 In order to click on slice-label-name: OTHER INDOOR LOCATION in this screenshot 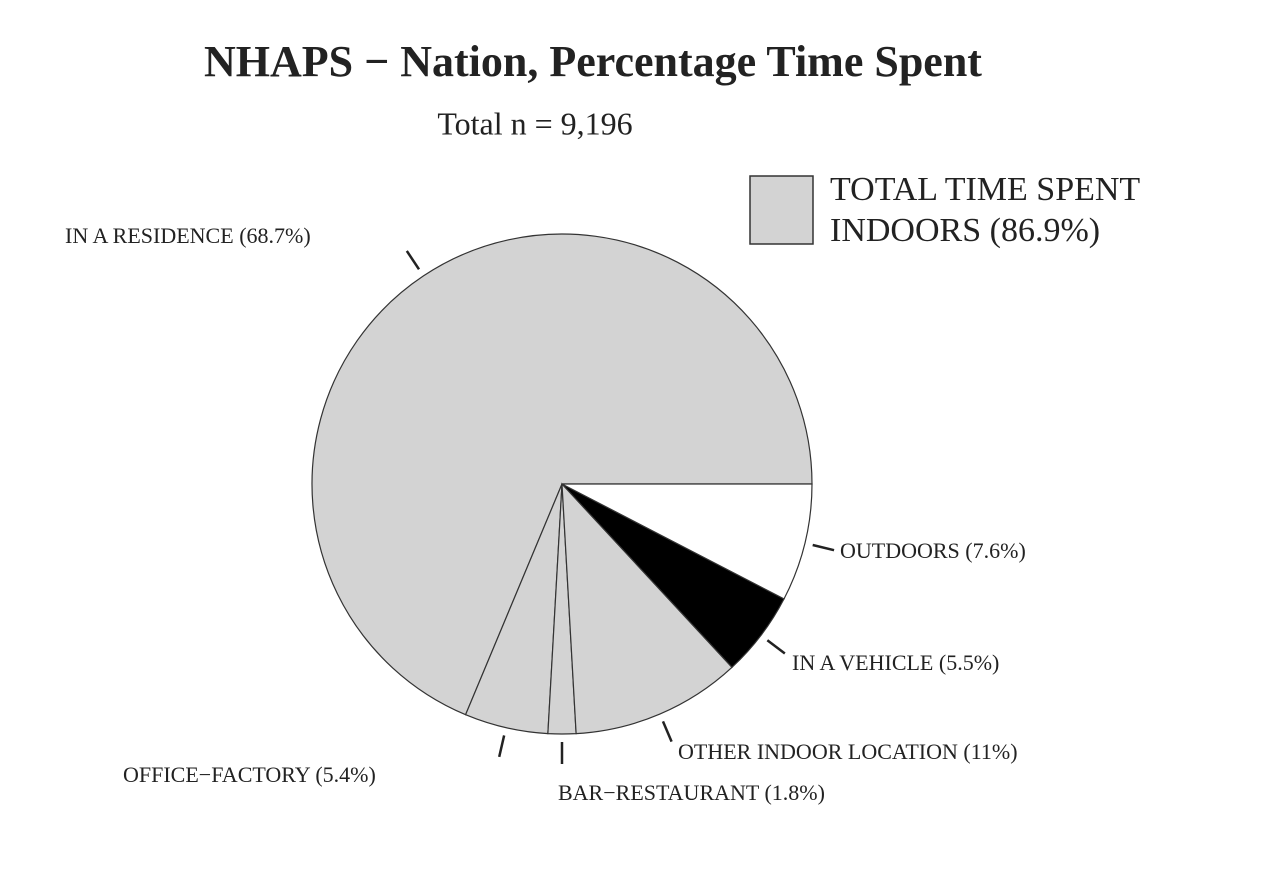, I will do `click(818, 751)`.